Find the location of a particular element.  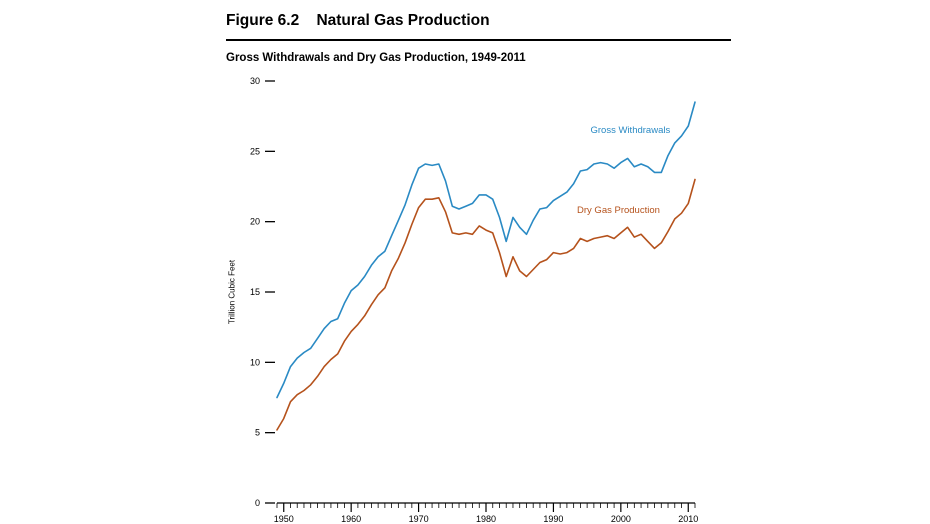

series-label-0: Gross Withdrawals is located at coordinates (631, 130).